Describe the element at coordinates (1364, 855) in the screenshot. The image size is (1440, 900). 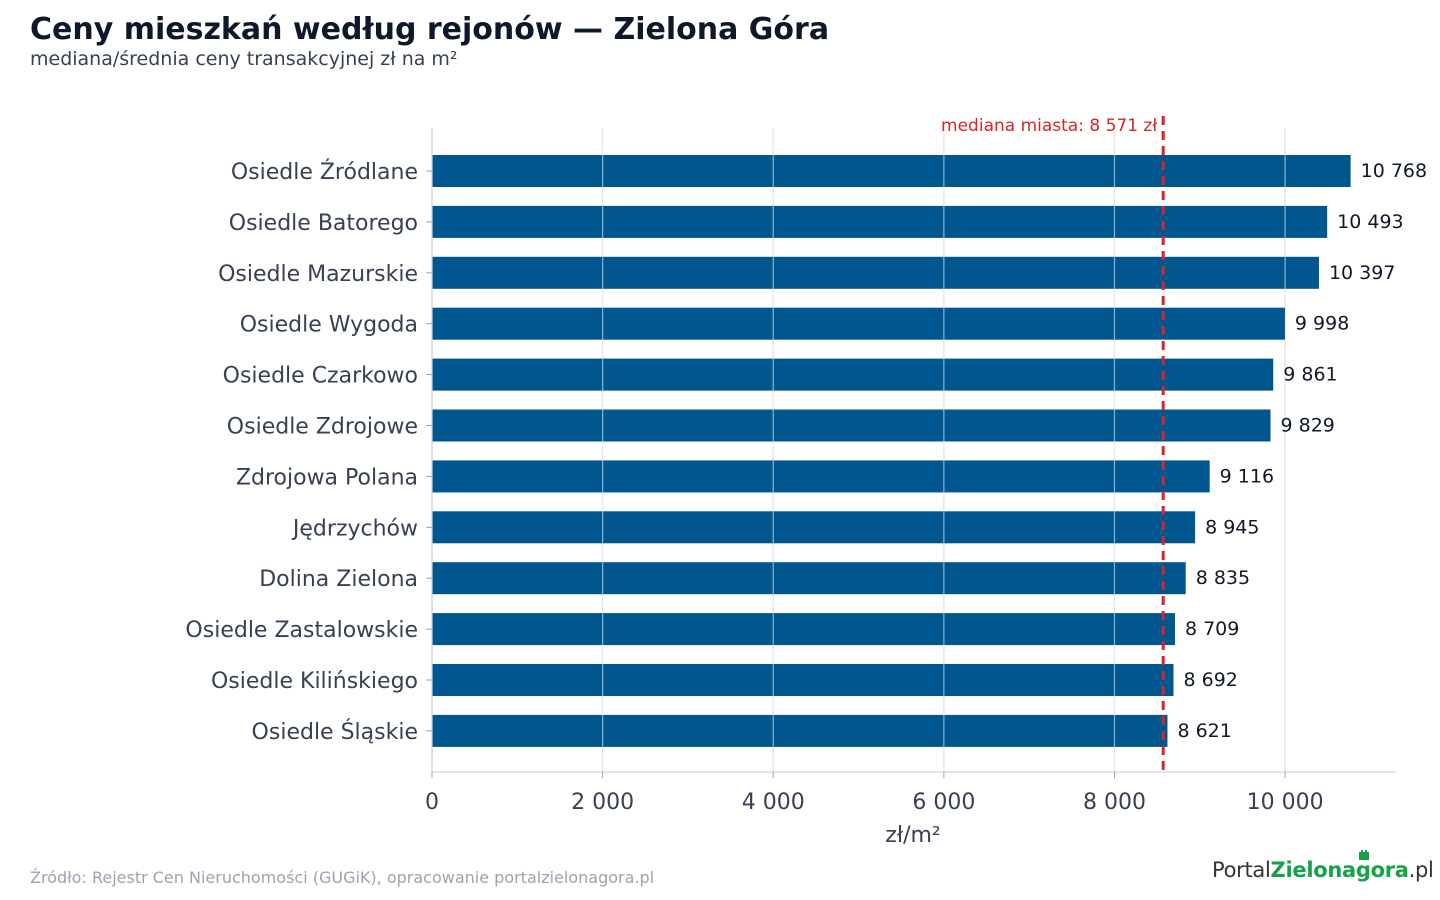
I see `tower-icon` at that location.